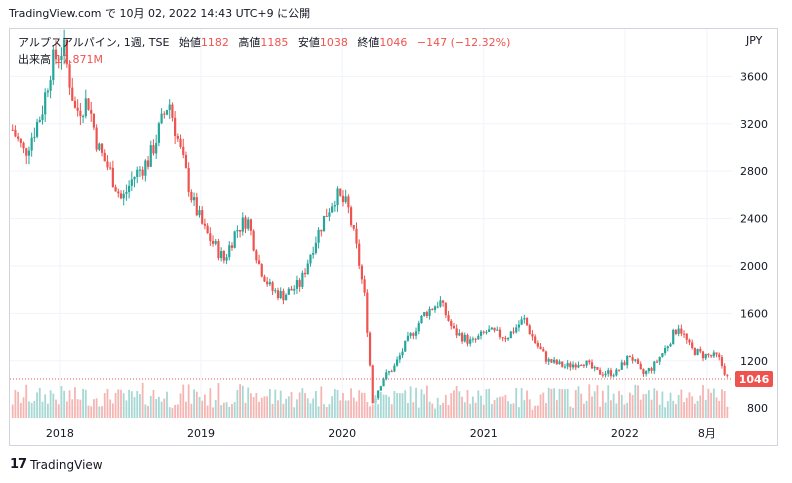  I want to click on y-tick-label: 2400, so click(754, 219).